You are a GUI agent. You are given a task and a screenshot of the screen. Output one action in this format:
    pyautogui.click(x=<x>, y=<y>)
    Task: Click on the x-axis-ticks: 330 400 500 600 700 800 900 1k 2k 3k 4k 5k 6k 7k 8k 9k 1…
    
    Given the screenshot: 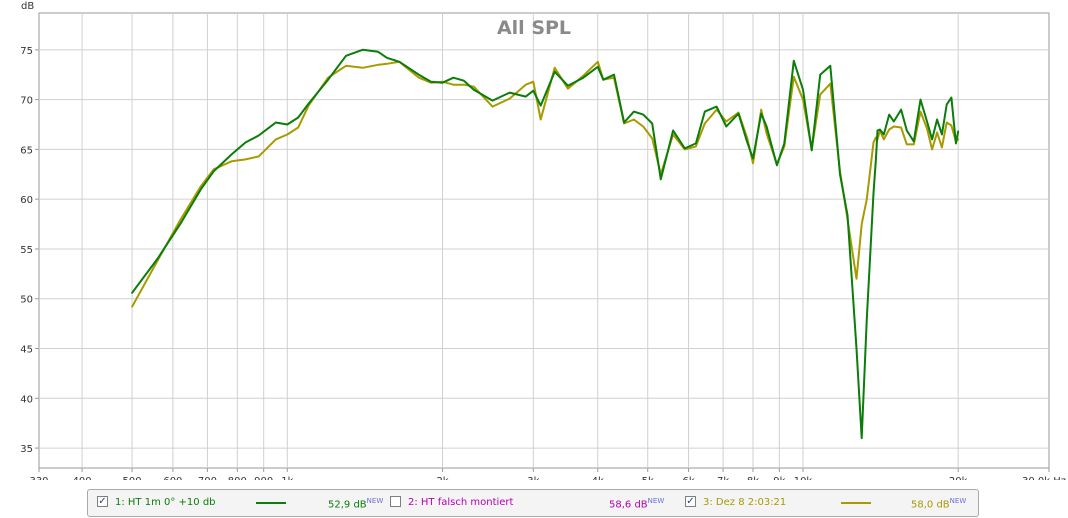 What is the action you would take?
    pyautogui.click(x=547, y=474)
    